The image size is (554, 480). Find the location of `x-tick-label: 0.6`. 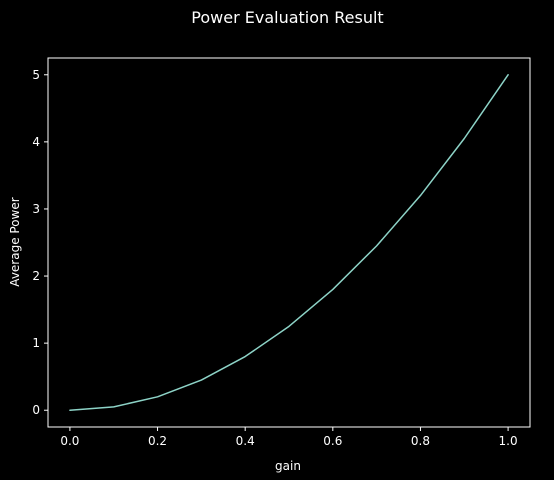

x-tick-label: 0.6 is located at coordinates (332, 441).